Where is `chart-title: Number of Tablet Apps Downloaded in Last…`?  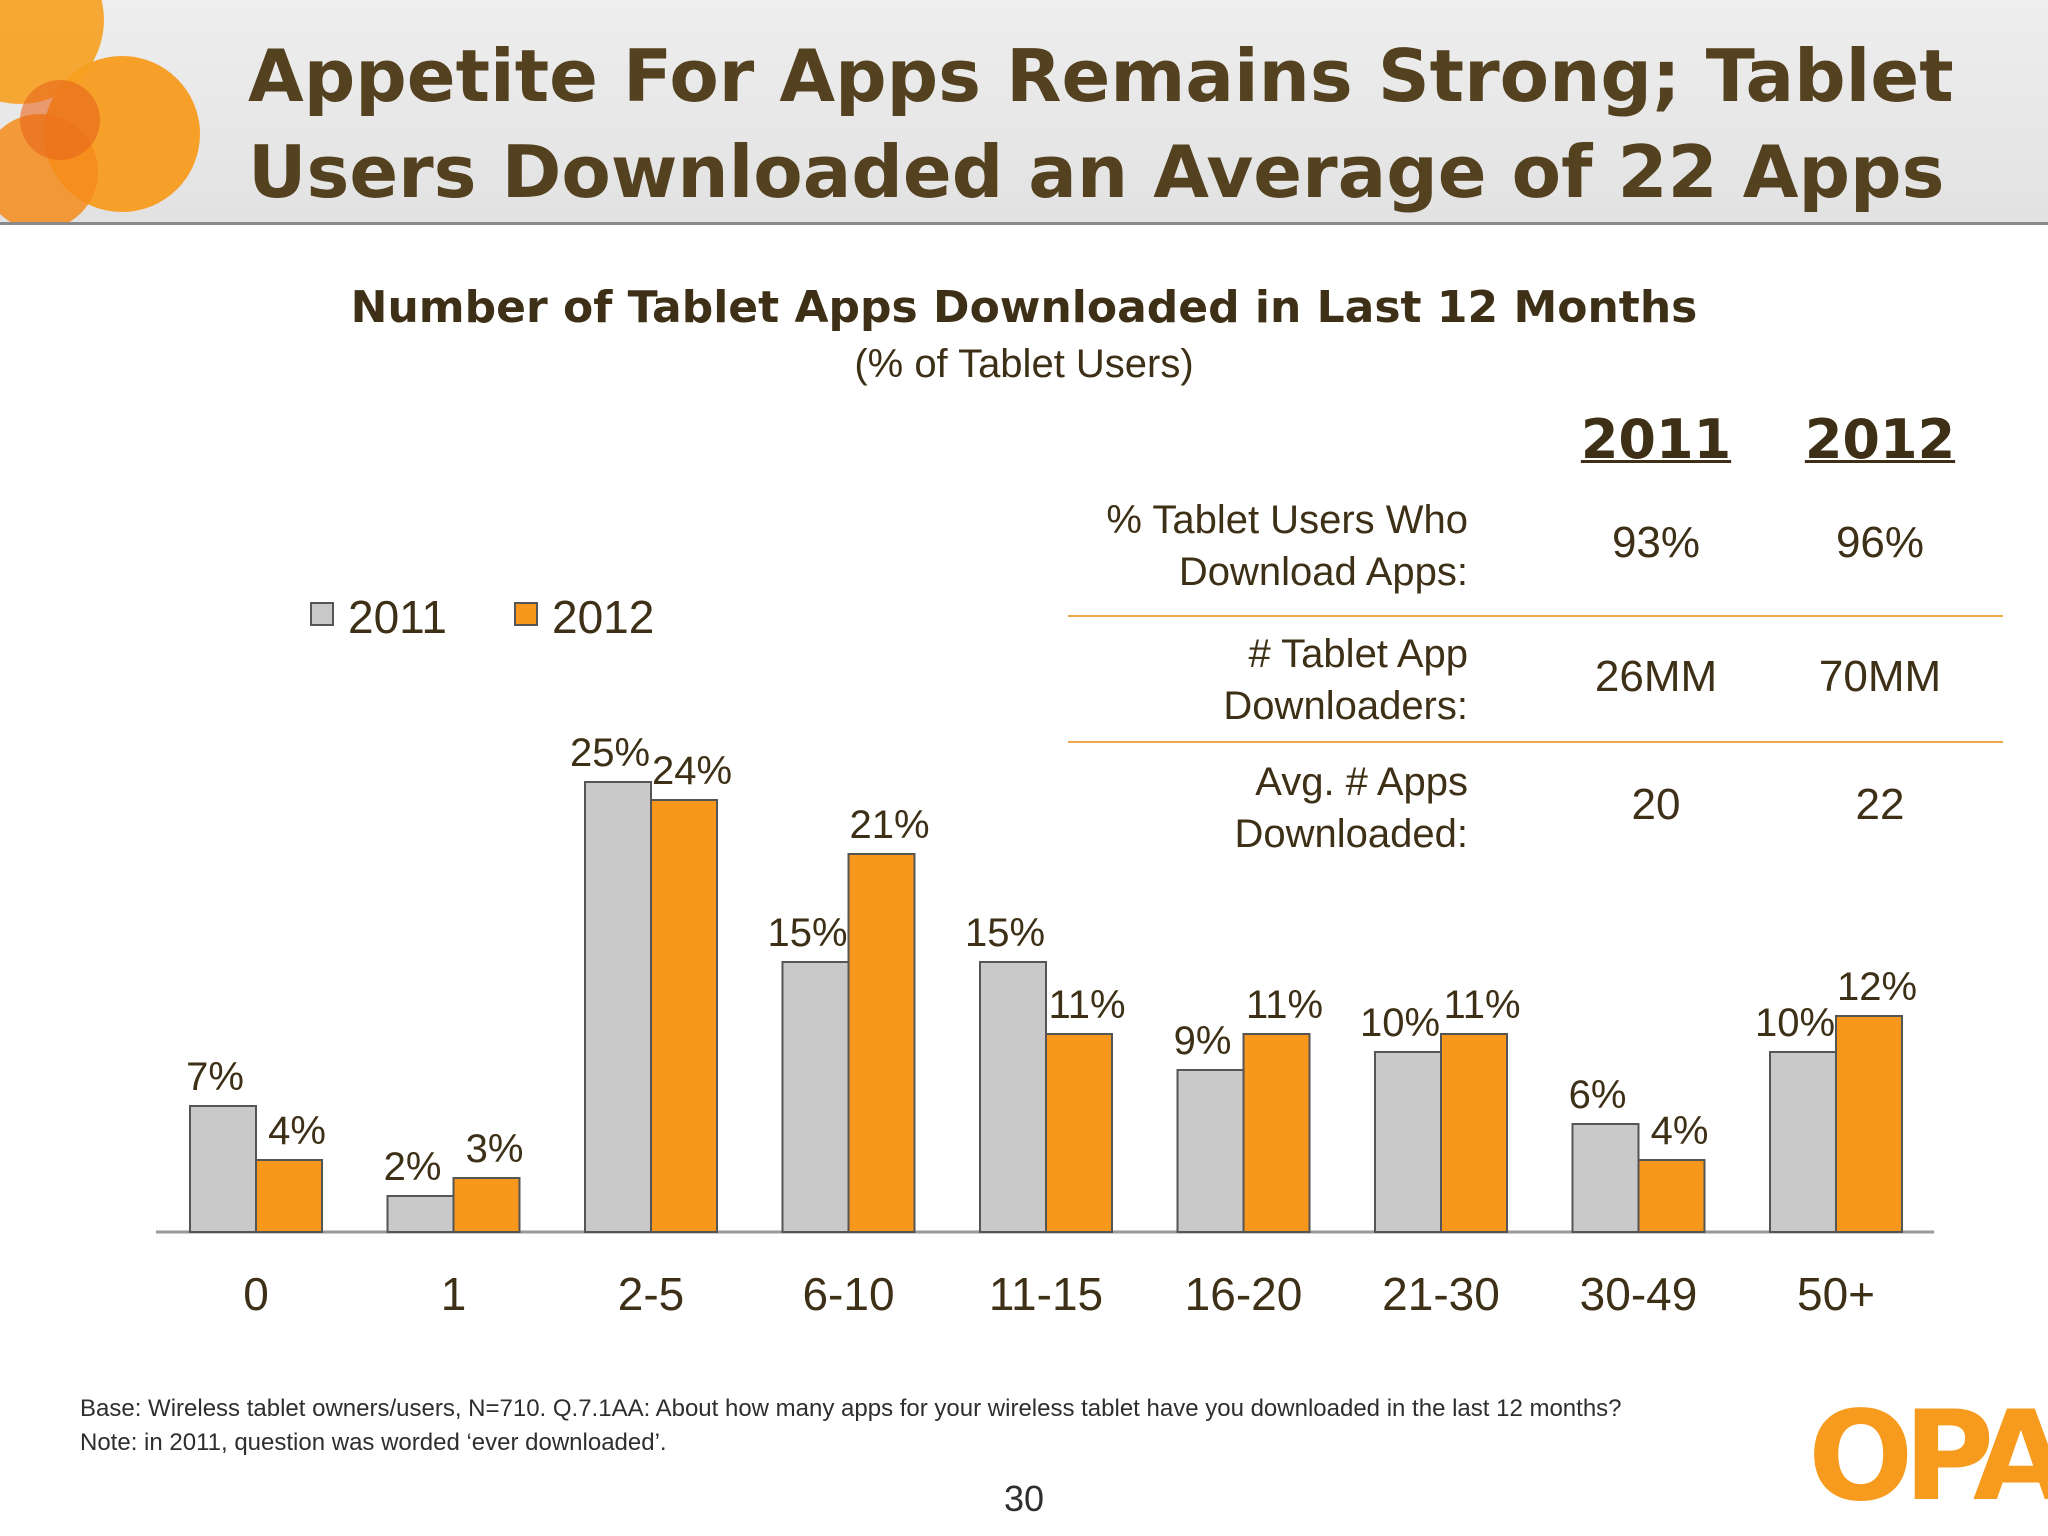 chart-title: Number of Tablet Apps Downloaded in Last… is located at coordinates (1024, 307).